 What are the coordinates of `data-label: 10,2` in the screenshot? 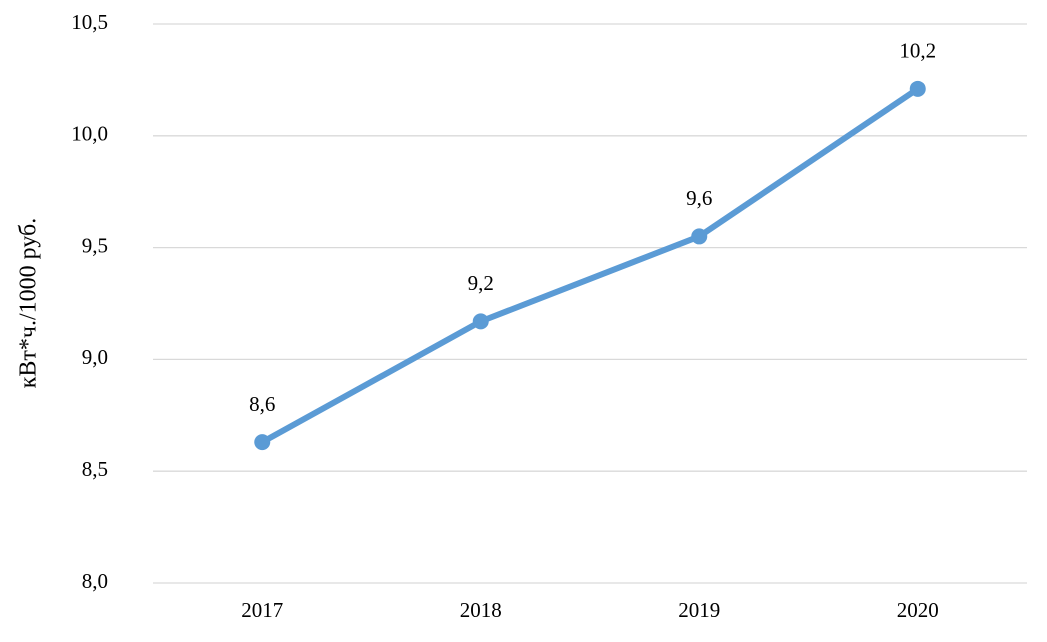 It's located at (917, 51).